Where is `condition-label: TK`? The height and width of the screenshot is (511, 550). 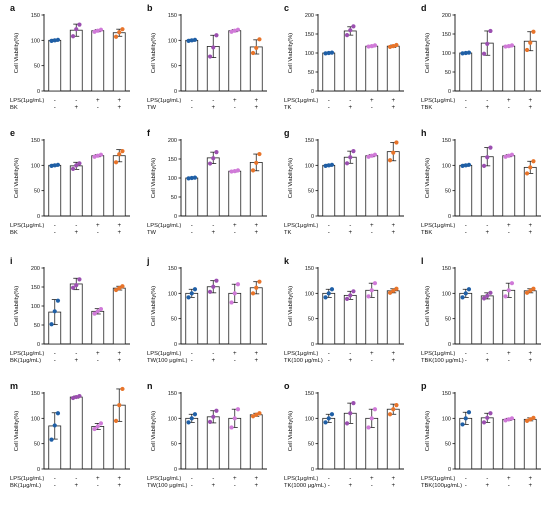
condition-label: TK is located at coordinates (288, 233).